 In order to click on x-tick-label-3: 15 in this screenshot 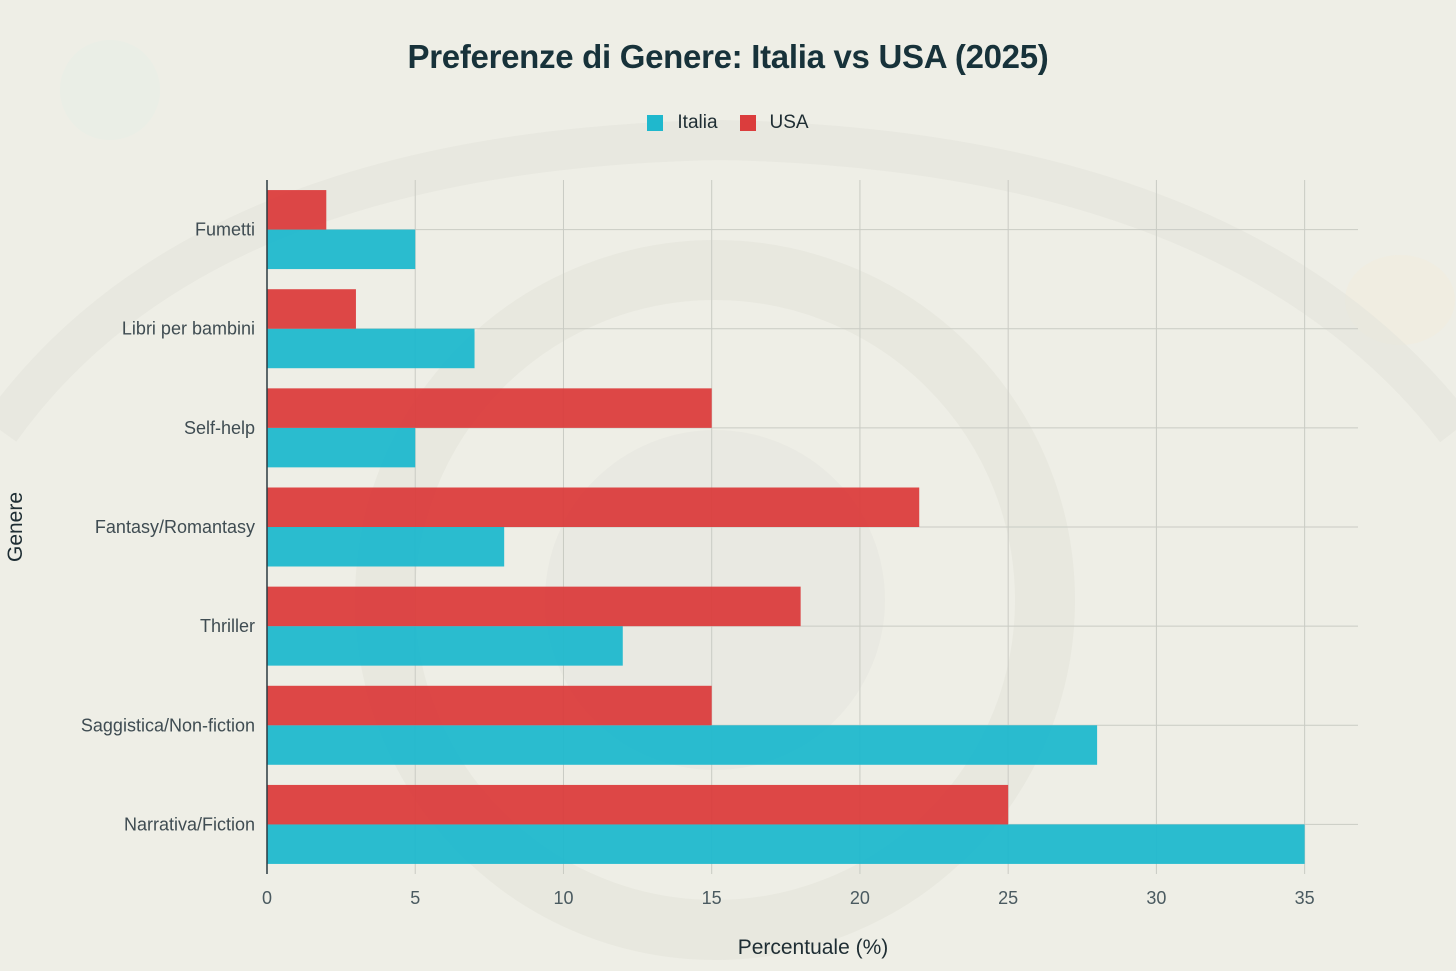, I will do `click(712, 898)`.